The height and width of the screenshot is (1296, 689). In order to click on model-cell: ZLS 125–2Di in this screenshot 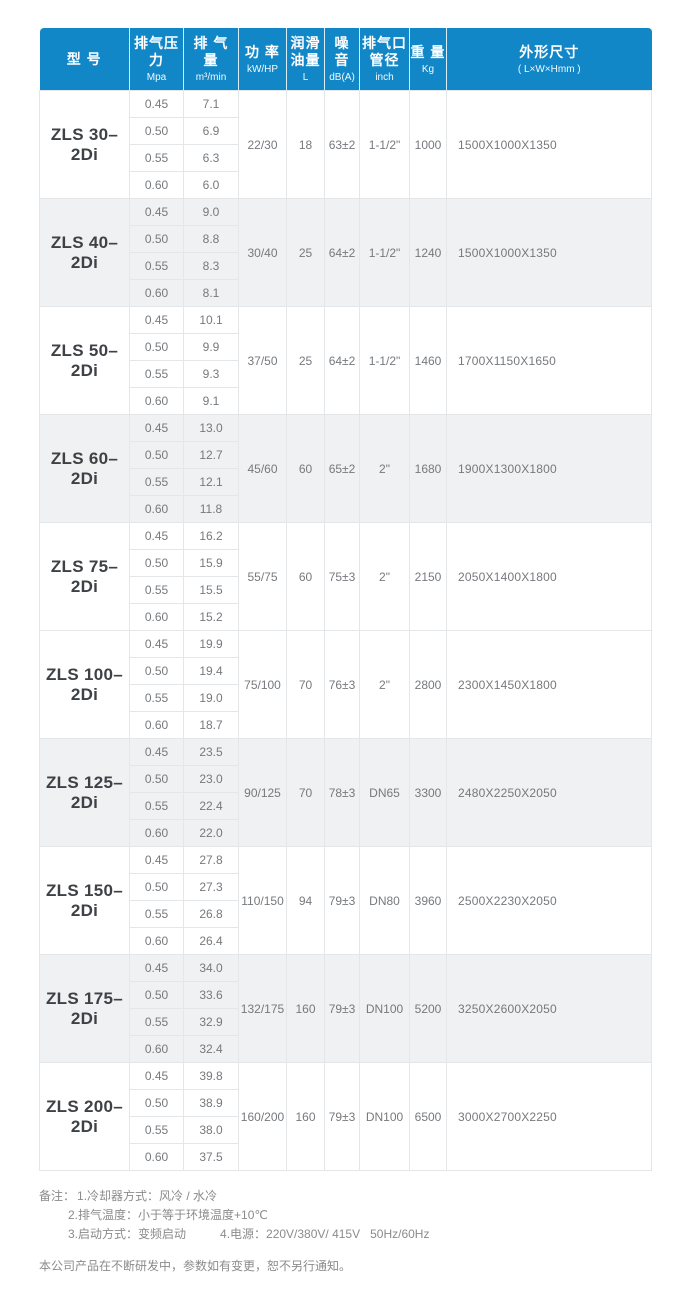, I will do `click(84, 792)`.